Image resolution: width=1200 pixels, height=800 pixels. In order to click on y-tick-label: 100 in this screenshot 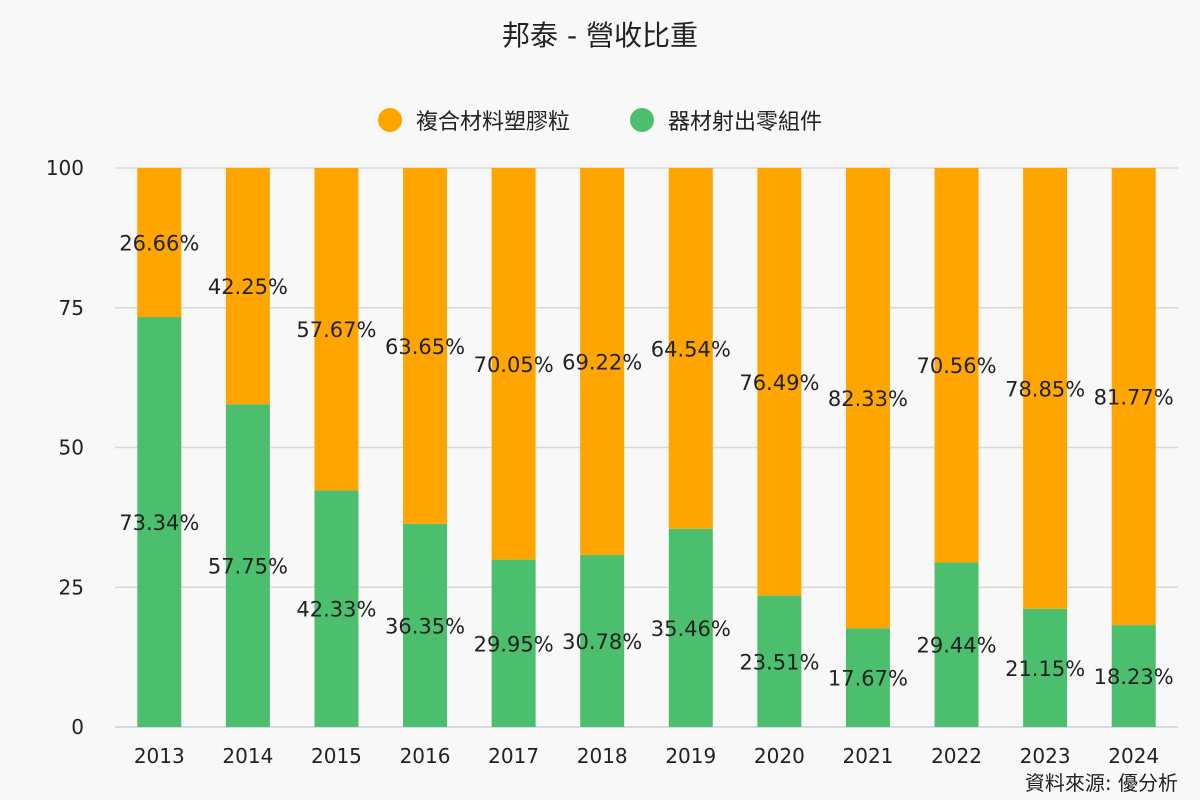, I will do `click(65, 168)`.